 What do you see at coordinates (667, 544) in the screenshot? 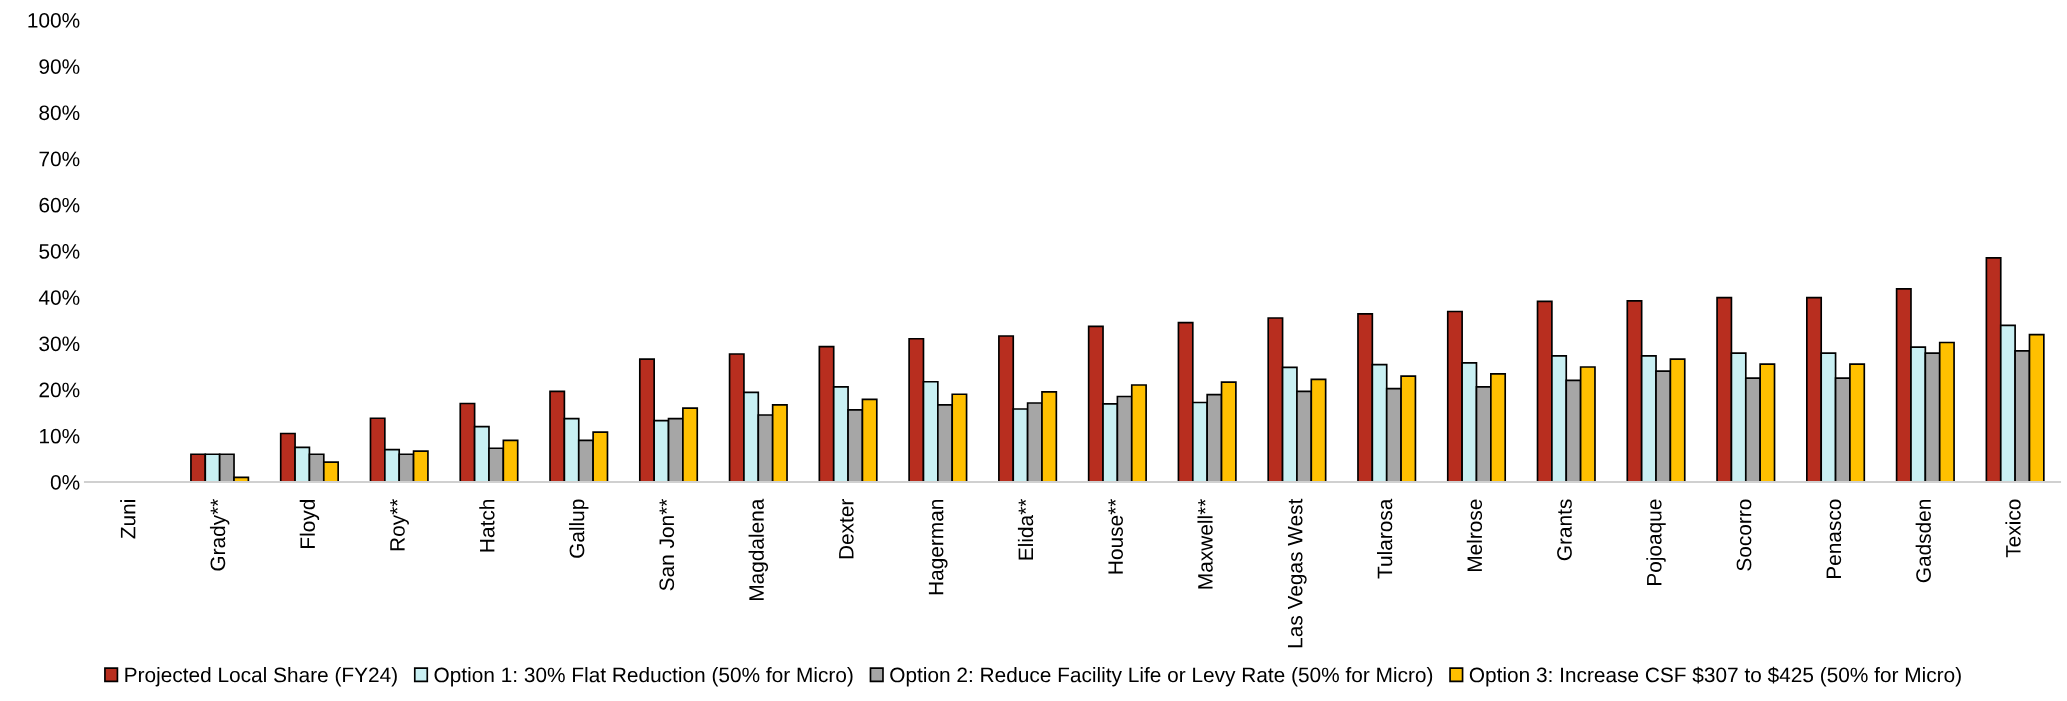
I see `x-tick-label: San Jon**` at bounding box center [667, 544].